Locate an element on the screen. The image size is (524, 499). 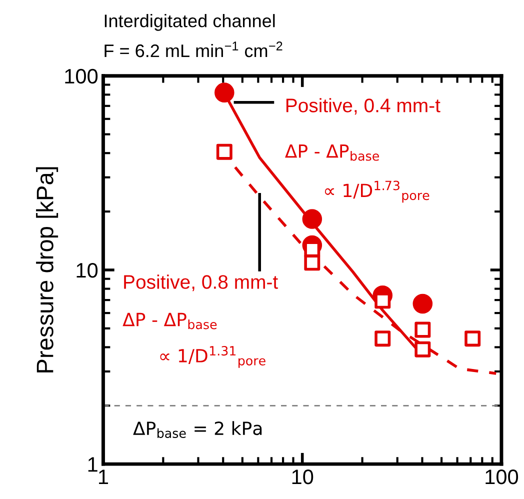
x-tick-label: 100 is located at coordinates (502, 476).